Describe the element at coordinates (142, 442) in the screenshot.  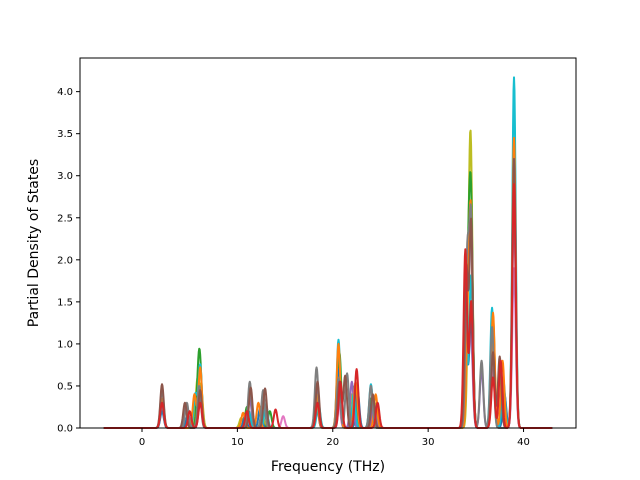
I see `x-tick-label: 0` at that location.